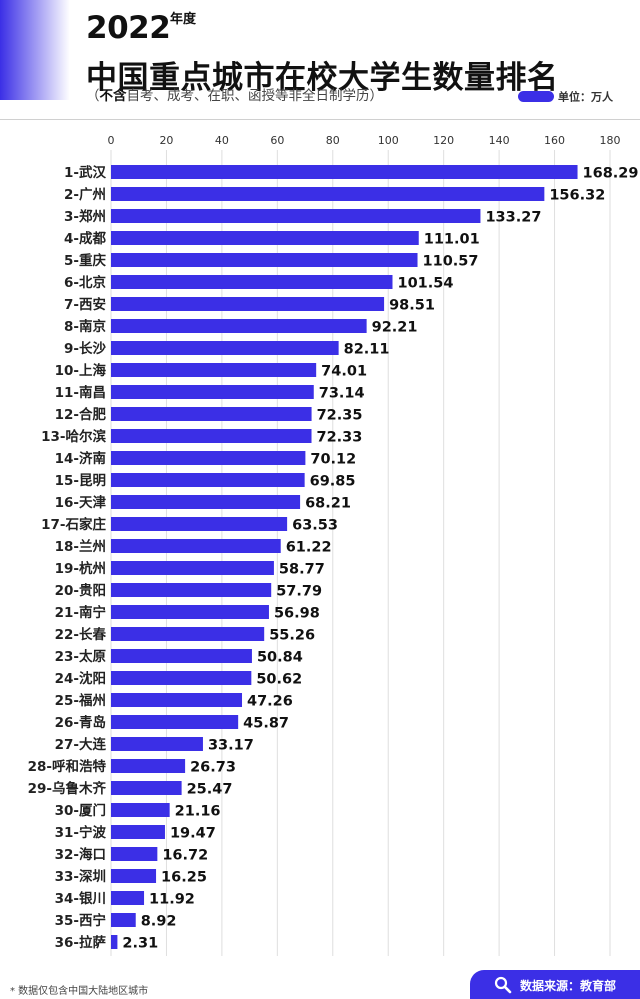 The height and width of the screenshot is (999, 640). What do you see at coordinates (344, 372) in the screenshot?
I see `value-label: 74.01` at bounding box center [344, 372].